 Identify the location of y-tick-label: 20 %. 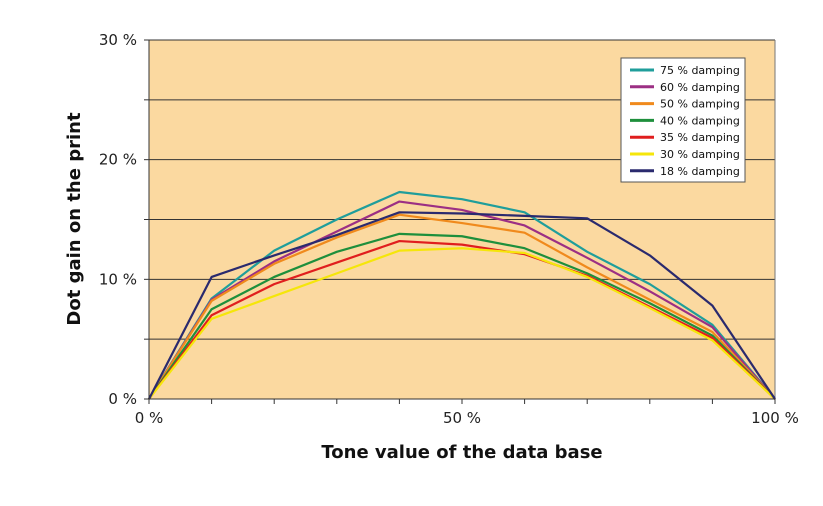
(118, 160).